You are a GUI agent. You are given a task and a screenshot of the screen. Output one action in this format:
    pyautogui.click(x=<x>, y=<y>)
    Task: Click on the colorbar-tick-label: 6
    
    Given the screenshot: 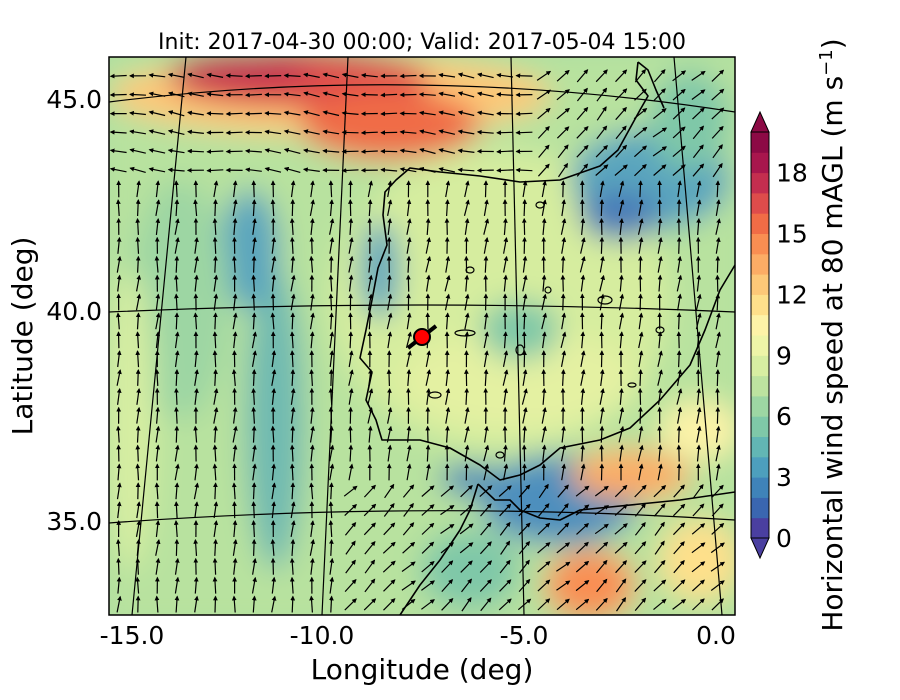 What is the action you would take?
    pyautogui.click(x=784, y=416)
    